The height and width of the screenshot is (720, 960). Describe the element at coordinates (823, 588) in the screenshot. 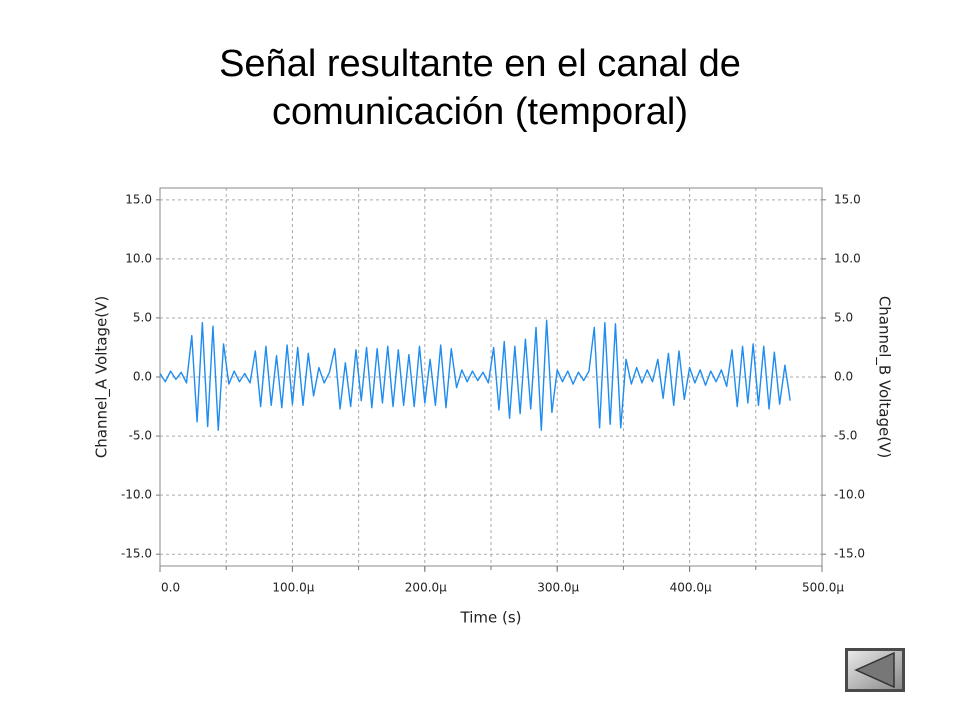

I see `x-tick-label: 500.0µ` at that location.